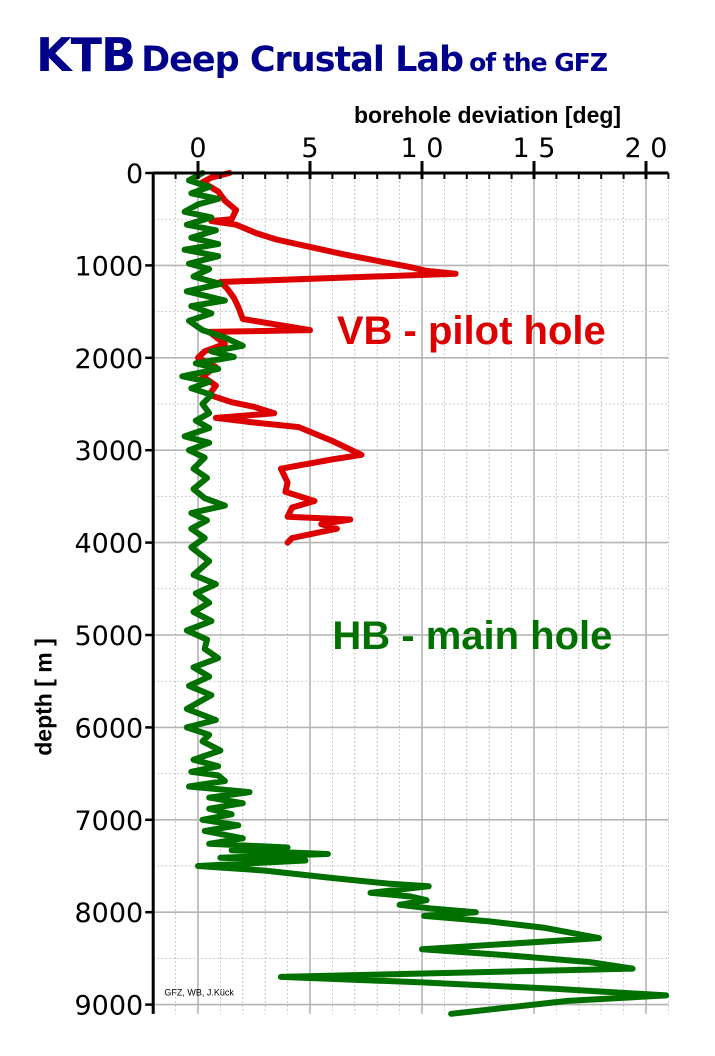 This screenshot has width=715, height=1056. Describe the element at coordinates (86, 55) in the screenshot. I see `title-ktb: KTB` at that location.